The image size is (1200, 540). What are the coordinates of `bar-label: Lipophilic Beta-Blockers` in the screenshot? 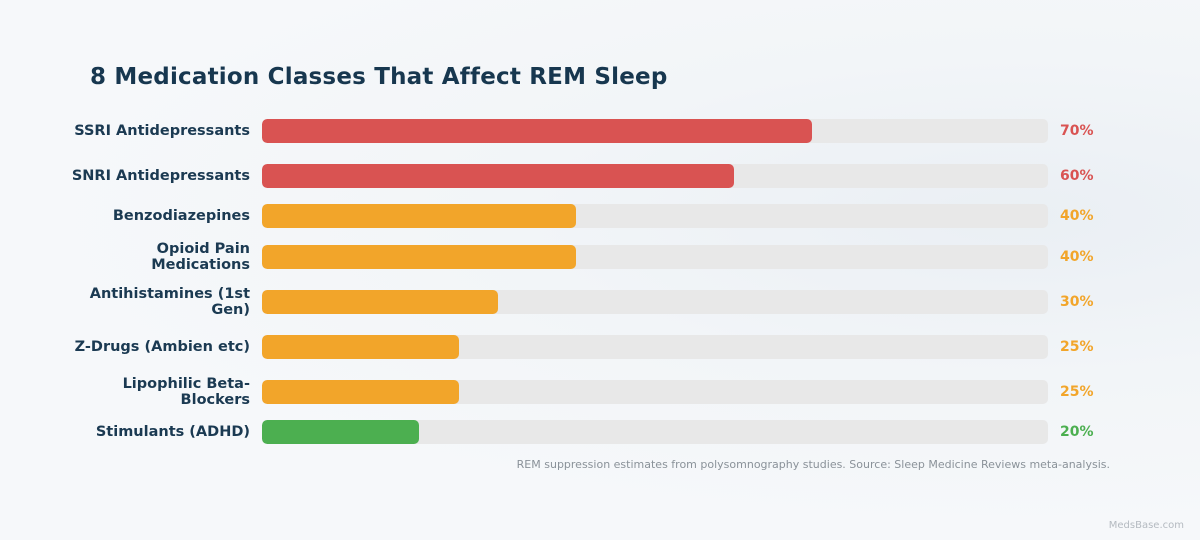 It's located at (186, 392).